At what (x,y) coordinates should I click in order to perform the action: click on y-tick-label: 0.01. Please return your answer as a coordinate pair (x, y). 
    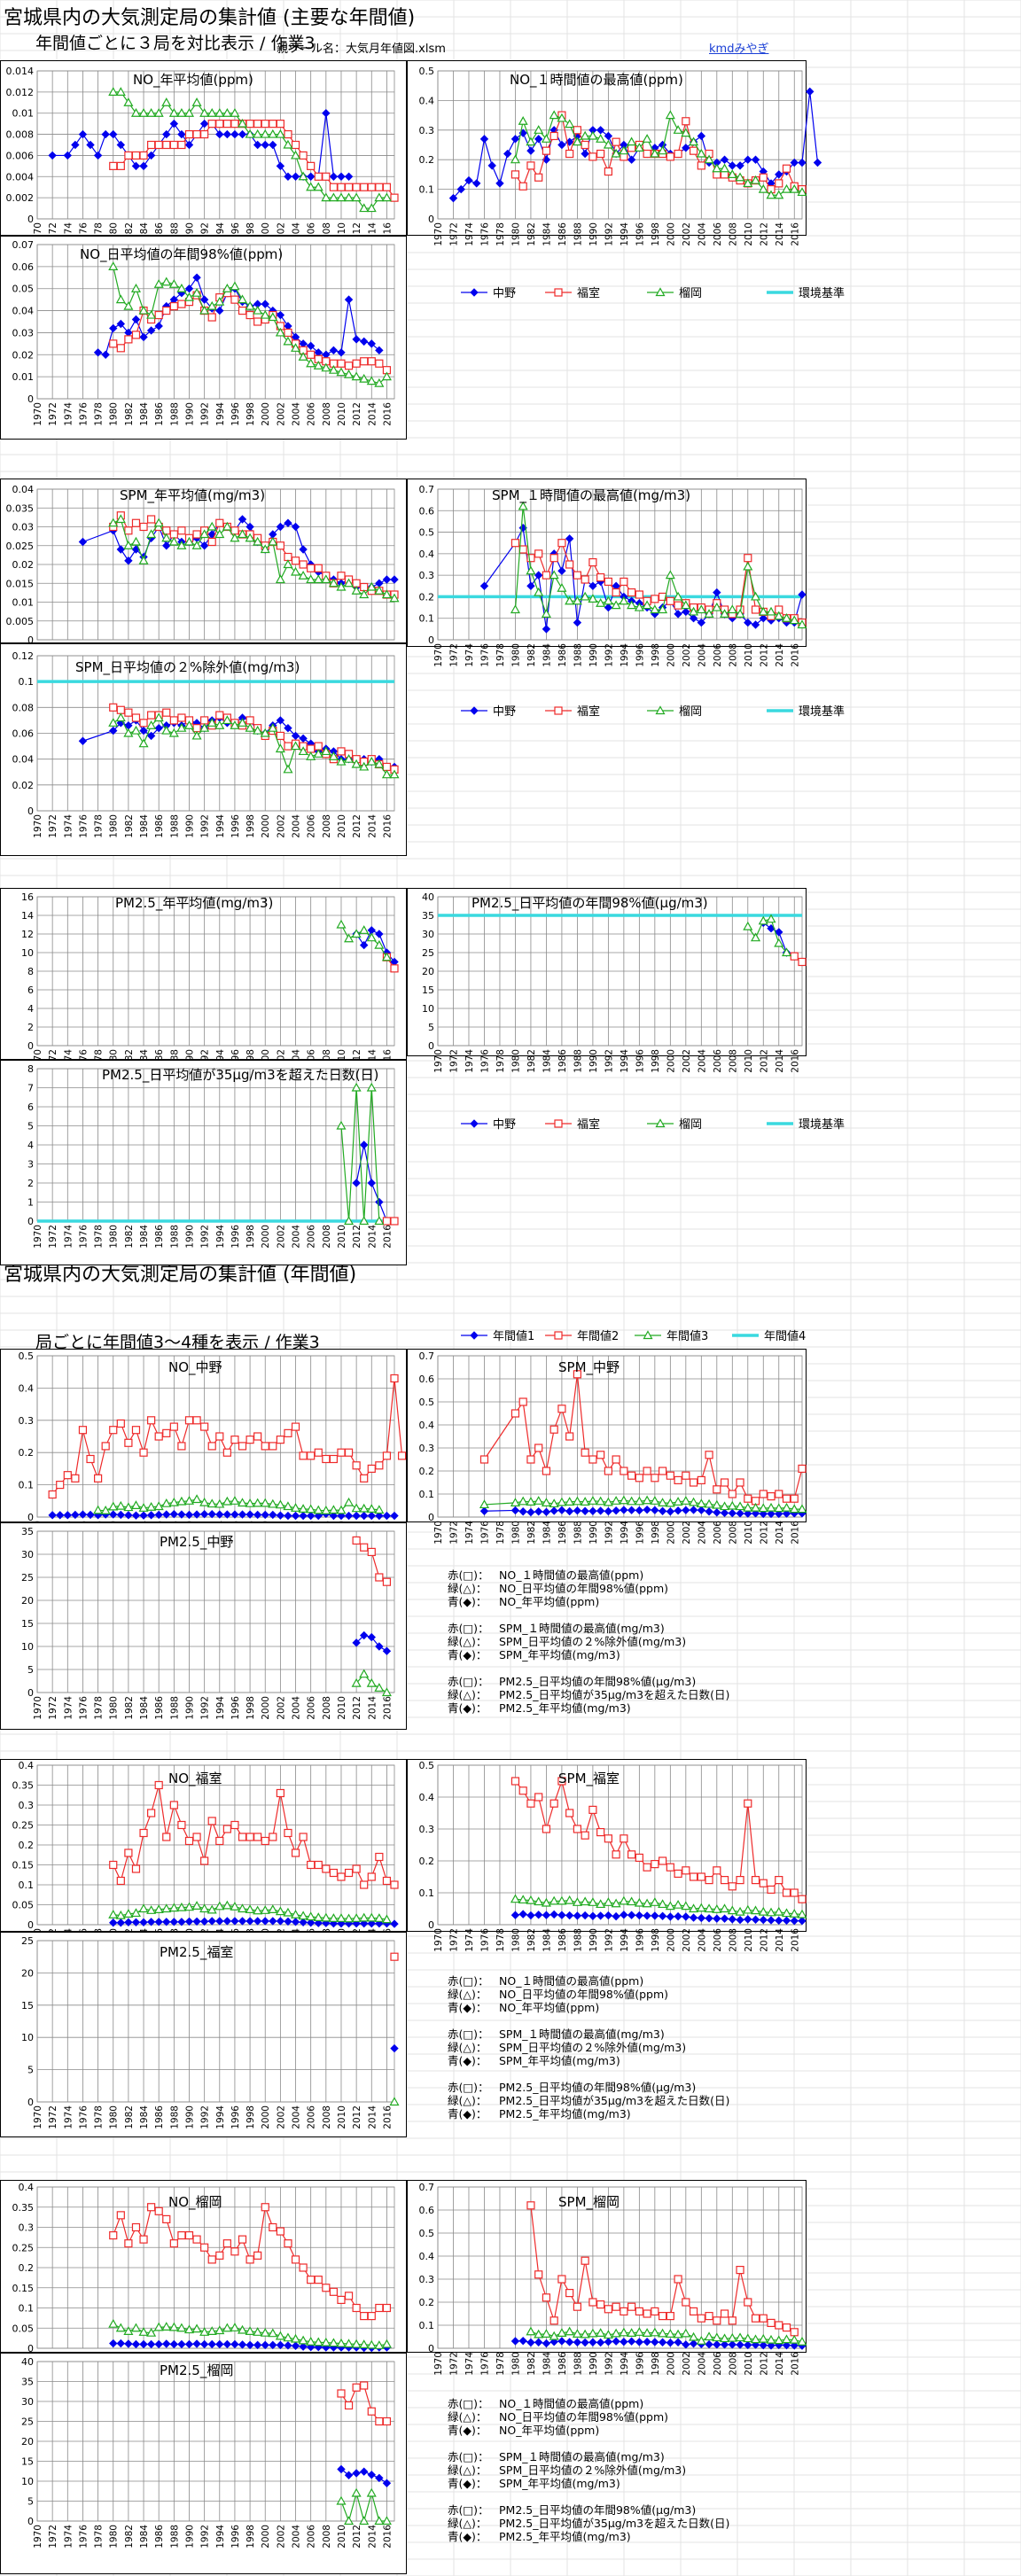
    Looking at the image, I should click on (23, 603).